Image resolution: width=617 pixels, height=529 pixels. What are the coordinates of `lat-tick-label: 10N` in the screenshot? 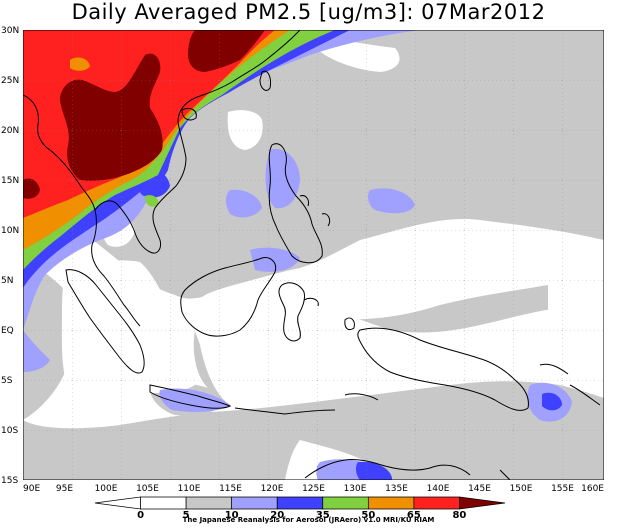 It's located at (10, 231).